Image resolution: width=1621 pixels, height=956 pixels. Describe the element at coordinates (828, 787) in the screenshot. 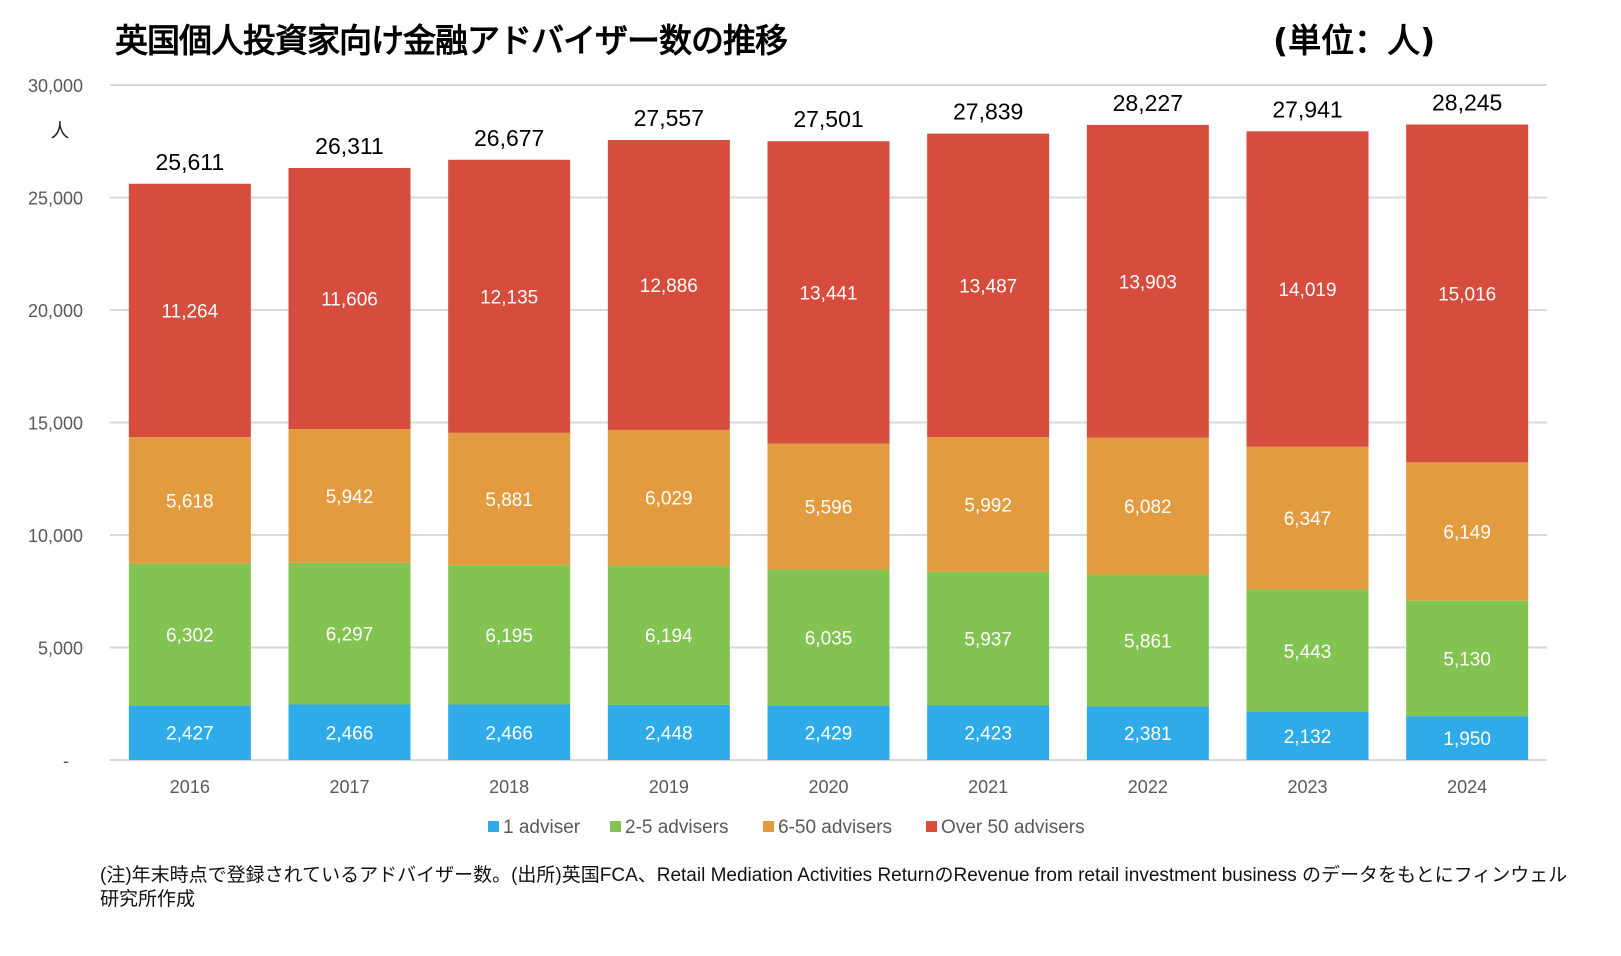

I see `x-tick-label: 2020` at that location.